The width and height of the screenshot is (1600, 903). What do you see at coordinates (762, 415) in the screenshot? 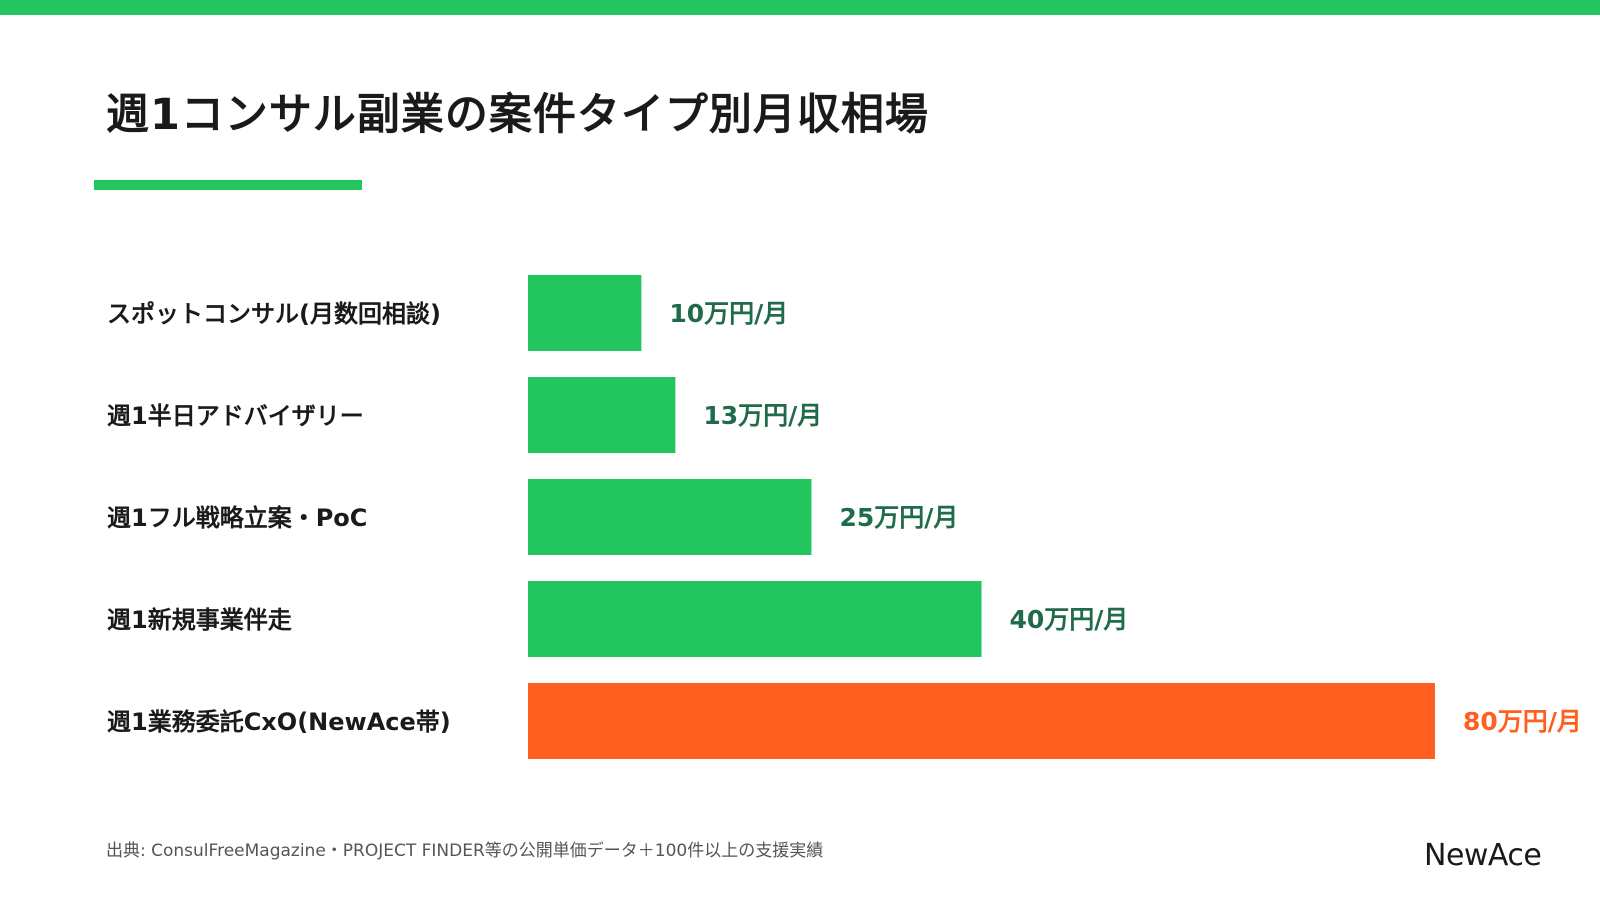
I see `value-label: 13万円/月` at bounding box center [762, 415].